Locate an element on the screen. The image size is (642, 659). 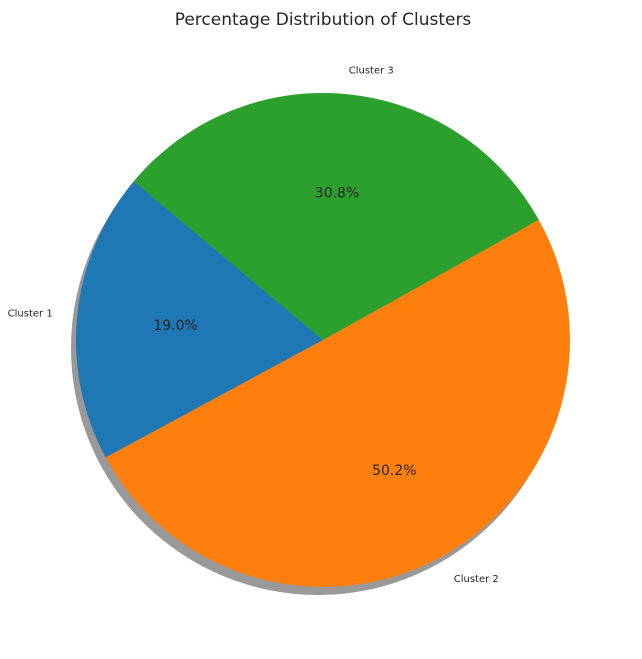
pct-label-cluster-3: 30.8% is located at coordinates (337, 193).